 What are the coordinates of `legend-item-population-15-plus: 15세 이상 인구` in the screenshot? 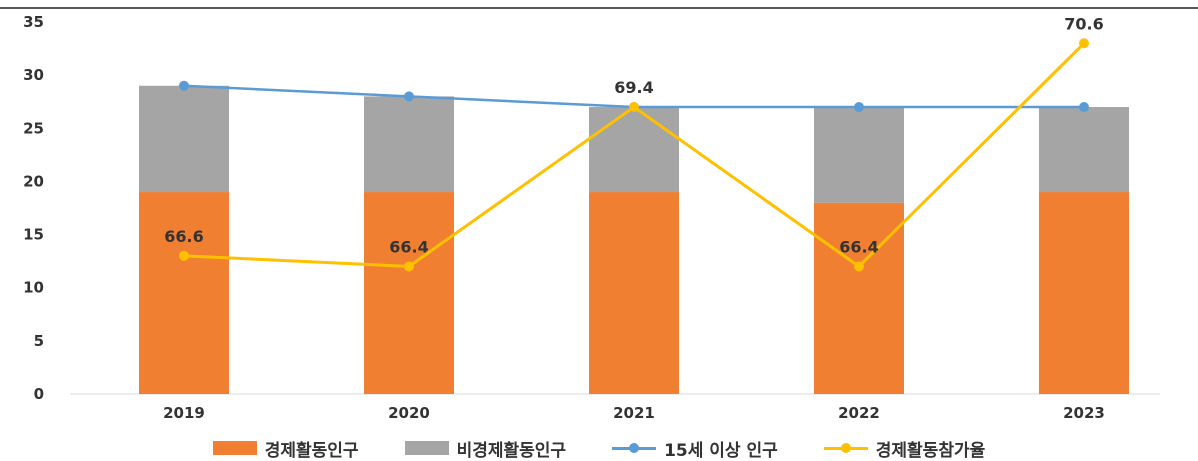 It's located at (695, 448).